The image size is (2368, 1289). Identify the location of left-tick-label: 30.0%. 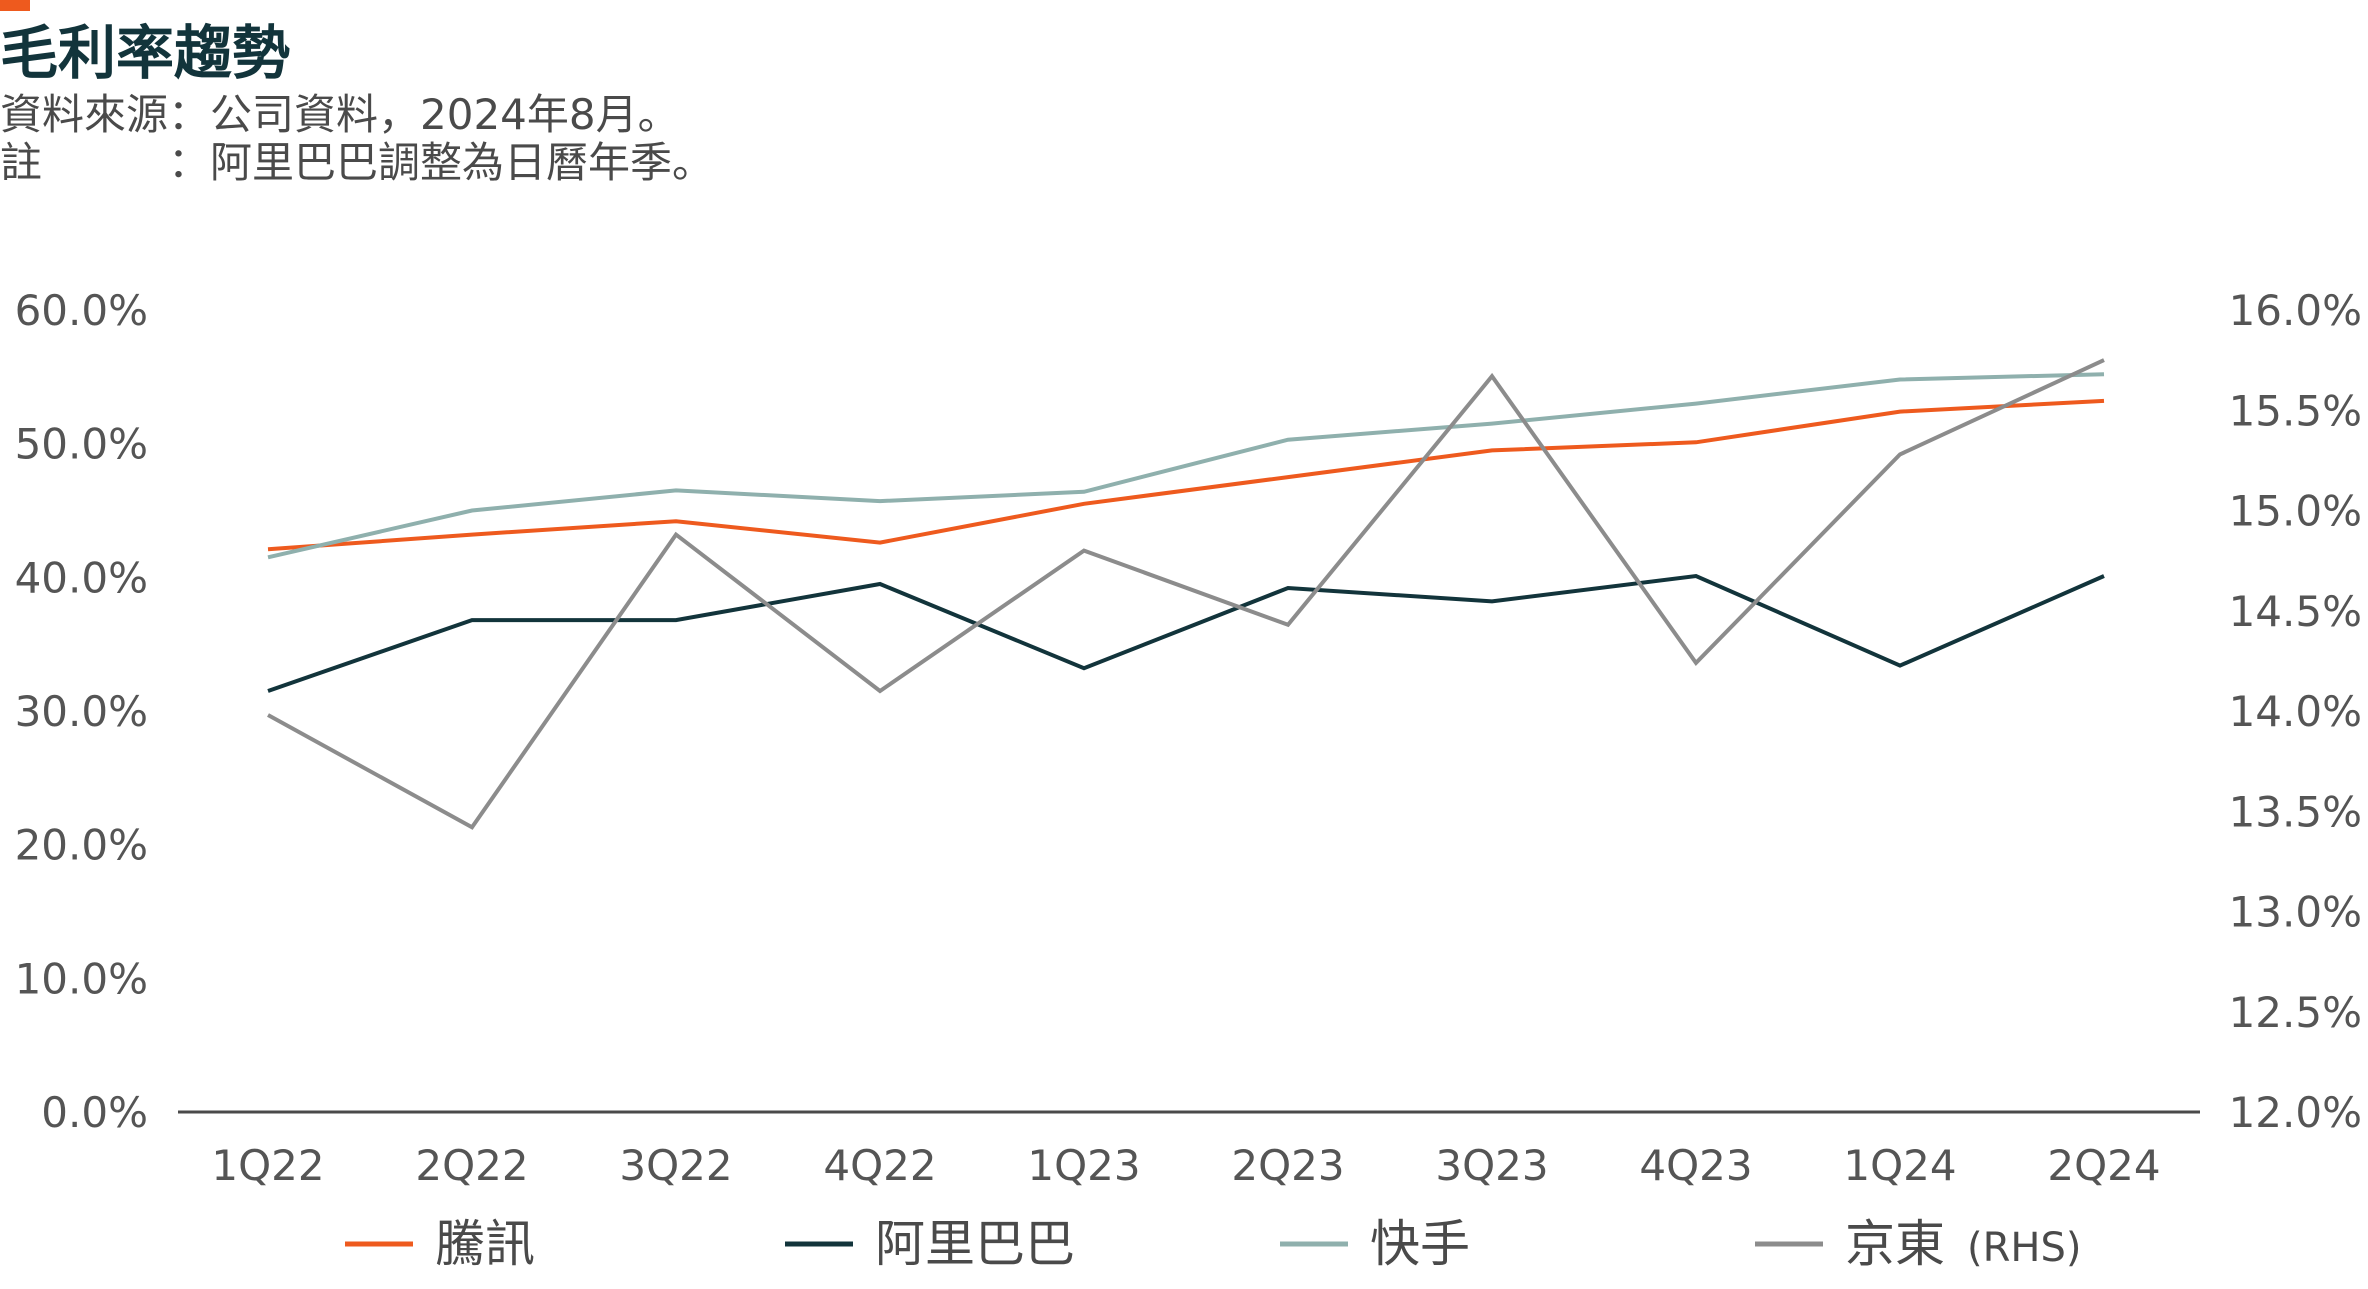
(81, 711).